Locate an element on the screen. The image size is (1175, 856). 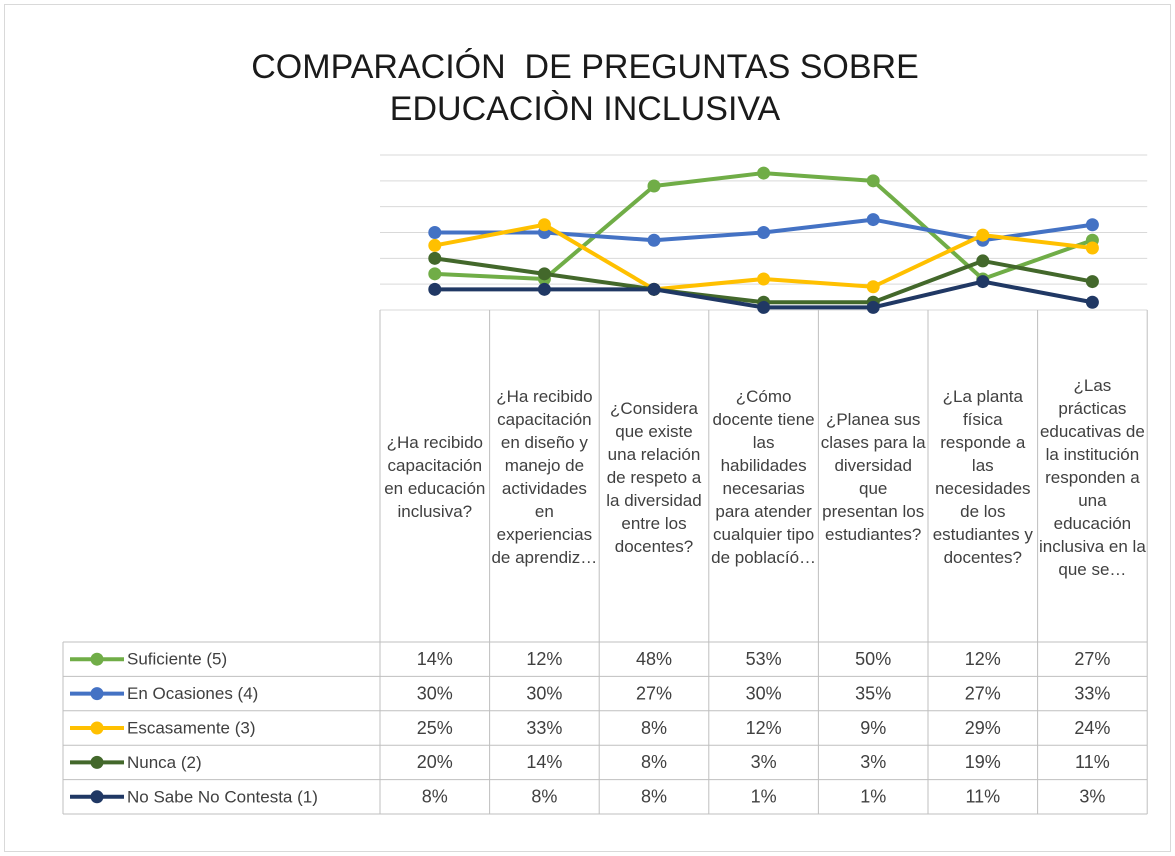
table-value: 19% is located at coordinates (983, 762).